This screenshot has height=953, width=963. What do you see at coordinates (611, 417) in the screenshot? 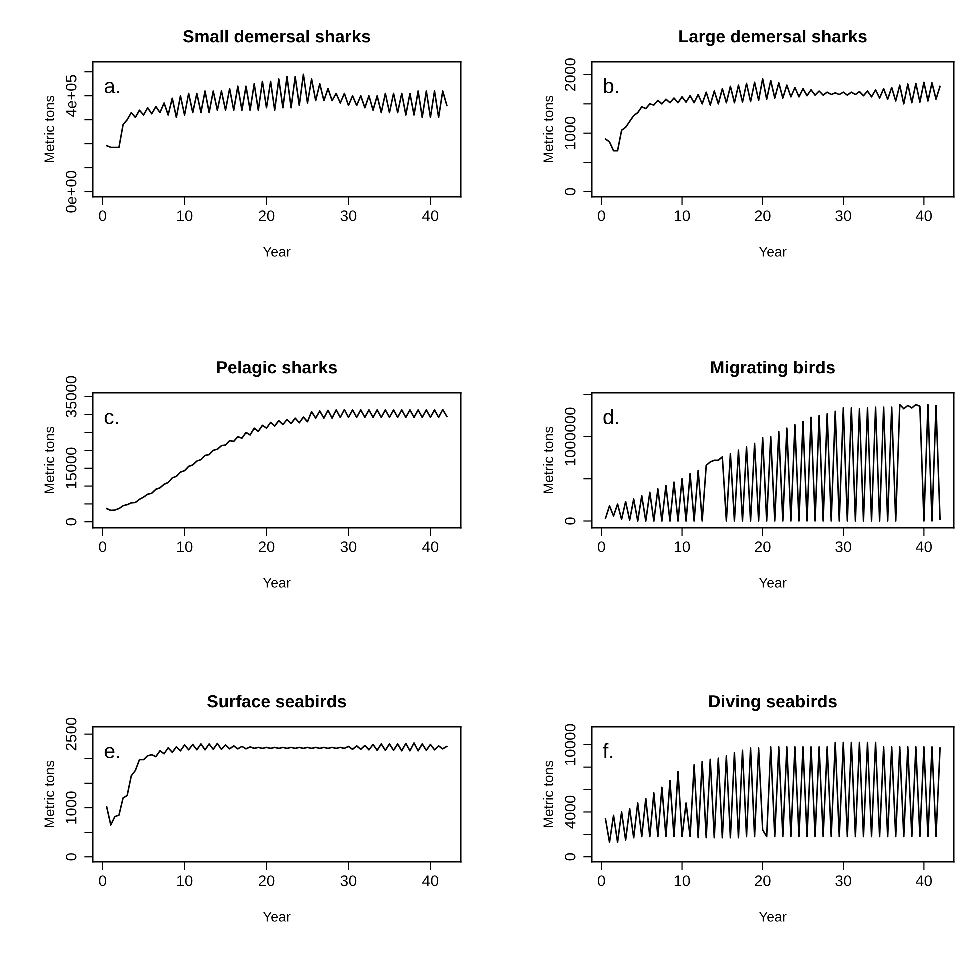
I see `annotation: d.` at bounding box center [611, 417].